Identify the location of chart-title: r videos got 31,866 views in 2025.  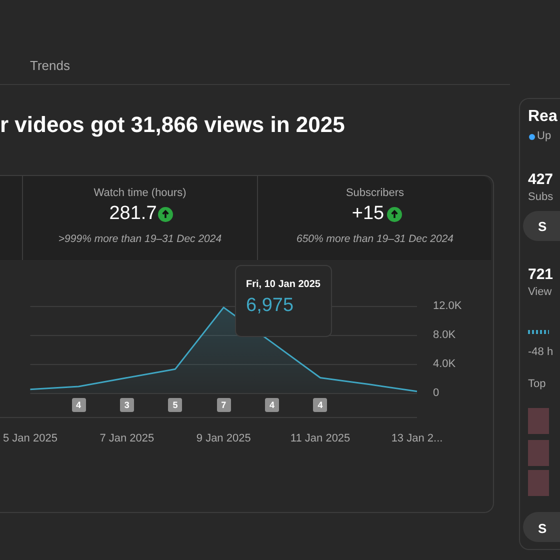
(172, 125).